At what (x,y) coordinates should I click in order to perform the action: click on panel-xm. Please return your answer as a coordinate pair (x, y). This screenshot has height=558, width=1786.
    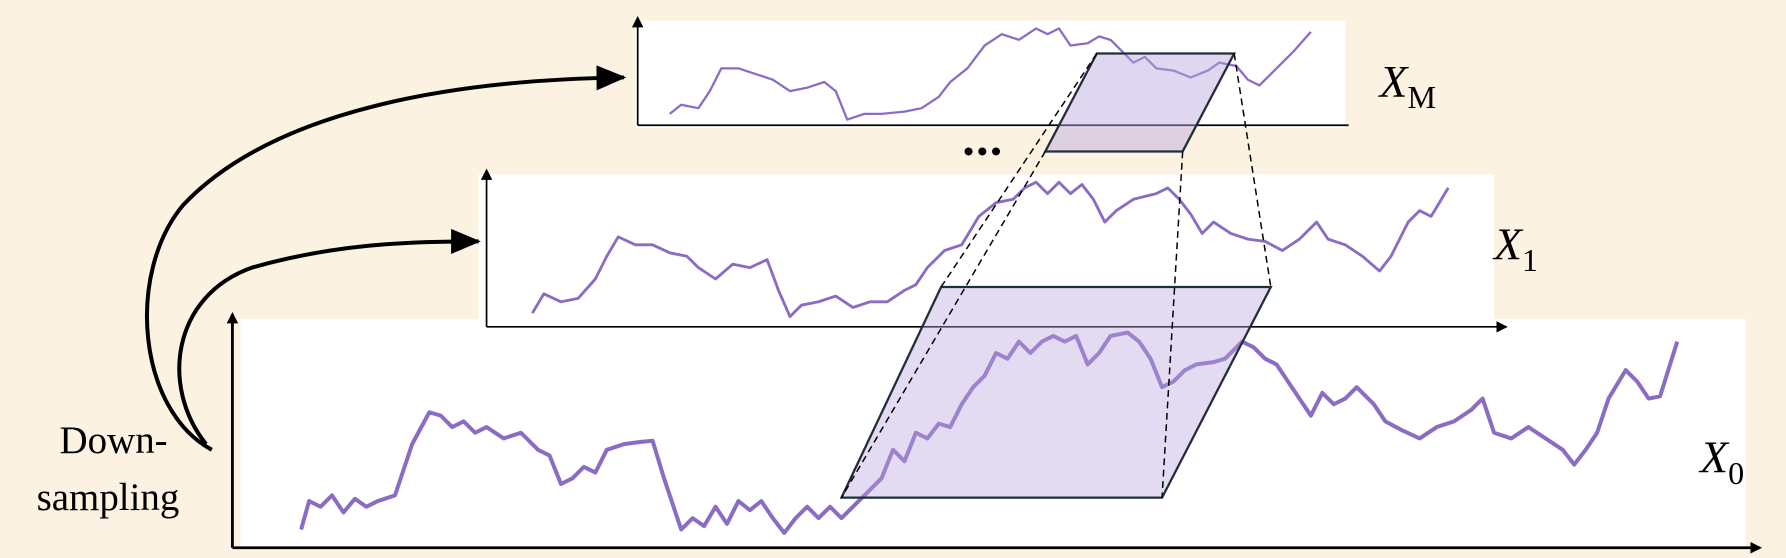
    Looking at the image, I should click on (990, 74).